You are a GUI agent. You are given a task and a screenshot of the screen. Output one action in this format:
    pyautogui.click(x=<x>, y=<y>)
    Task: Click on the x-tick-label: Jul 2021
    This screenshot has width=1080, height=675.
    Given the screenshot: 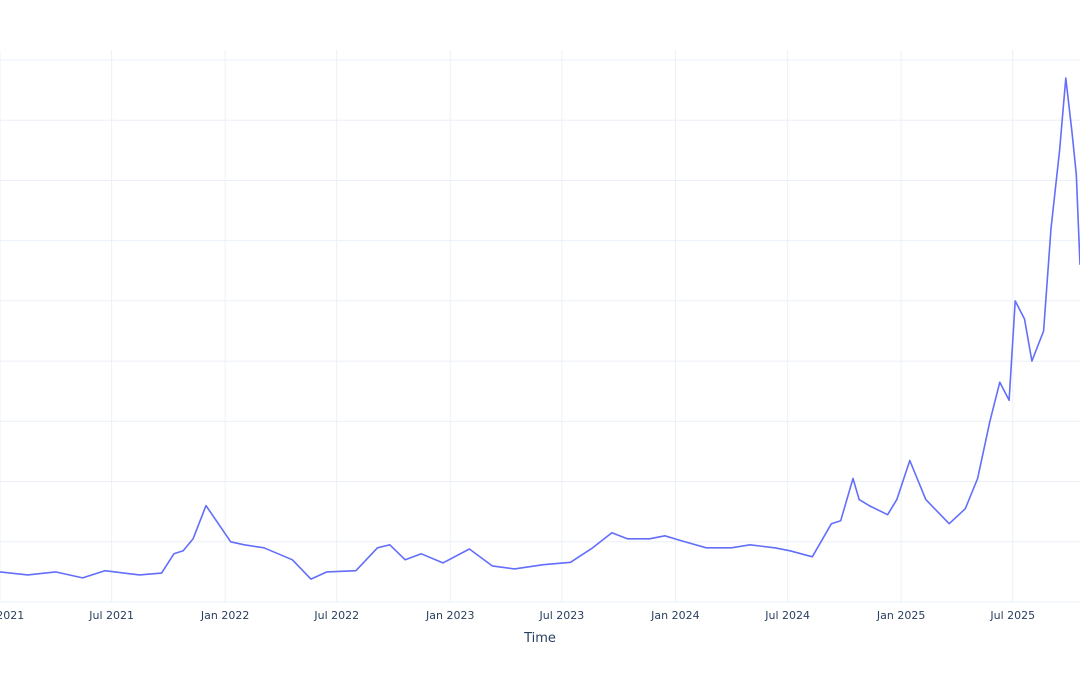 What is the action you would take?
    pyautogui.click(x=111, y=615)
    